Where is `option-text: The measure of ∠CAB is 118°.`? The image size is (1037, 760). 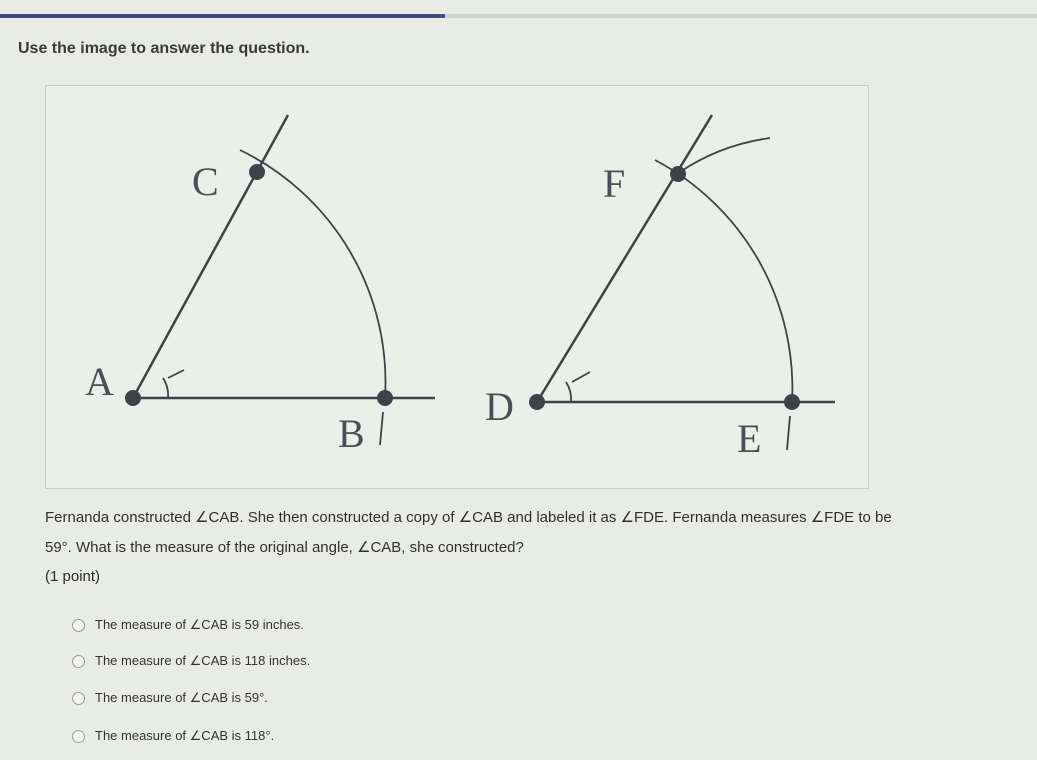 option-text: The measure of ∠CAB is 118°. is located at coordinates (185, 735).